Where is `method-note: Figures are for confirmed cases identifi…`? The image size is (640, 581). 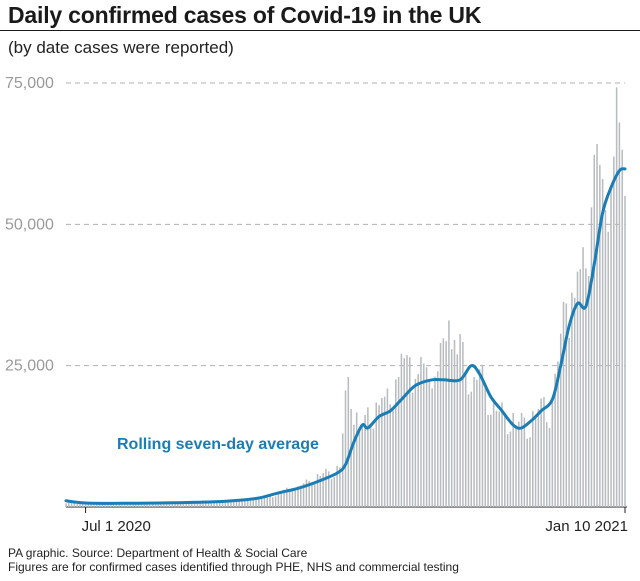
method-note: Figures are for confirmed cases identifi… is located at coordinates (233, 567).